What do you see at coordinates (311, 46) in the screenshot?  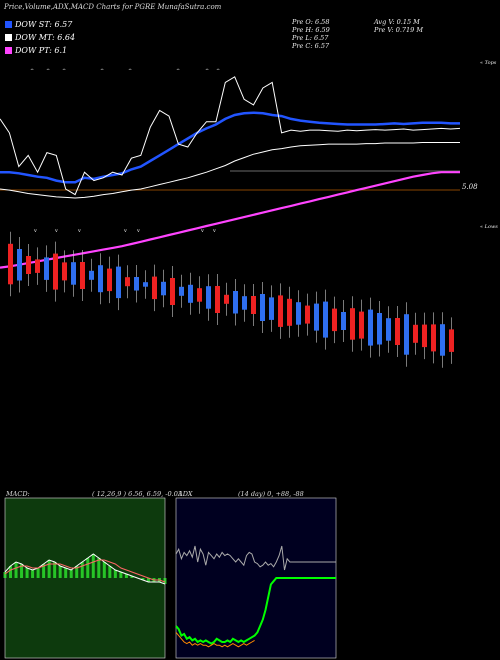 I see `quote-pre-close: Pre C: 6.57` at bounding box center [311, 46].